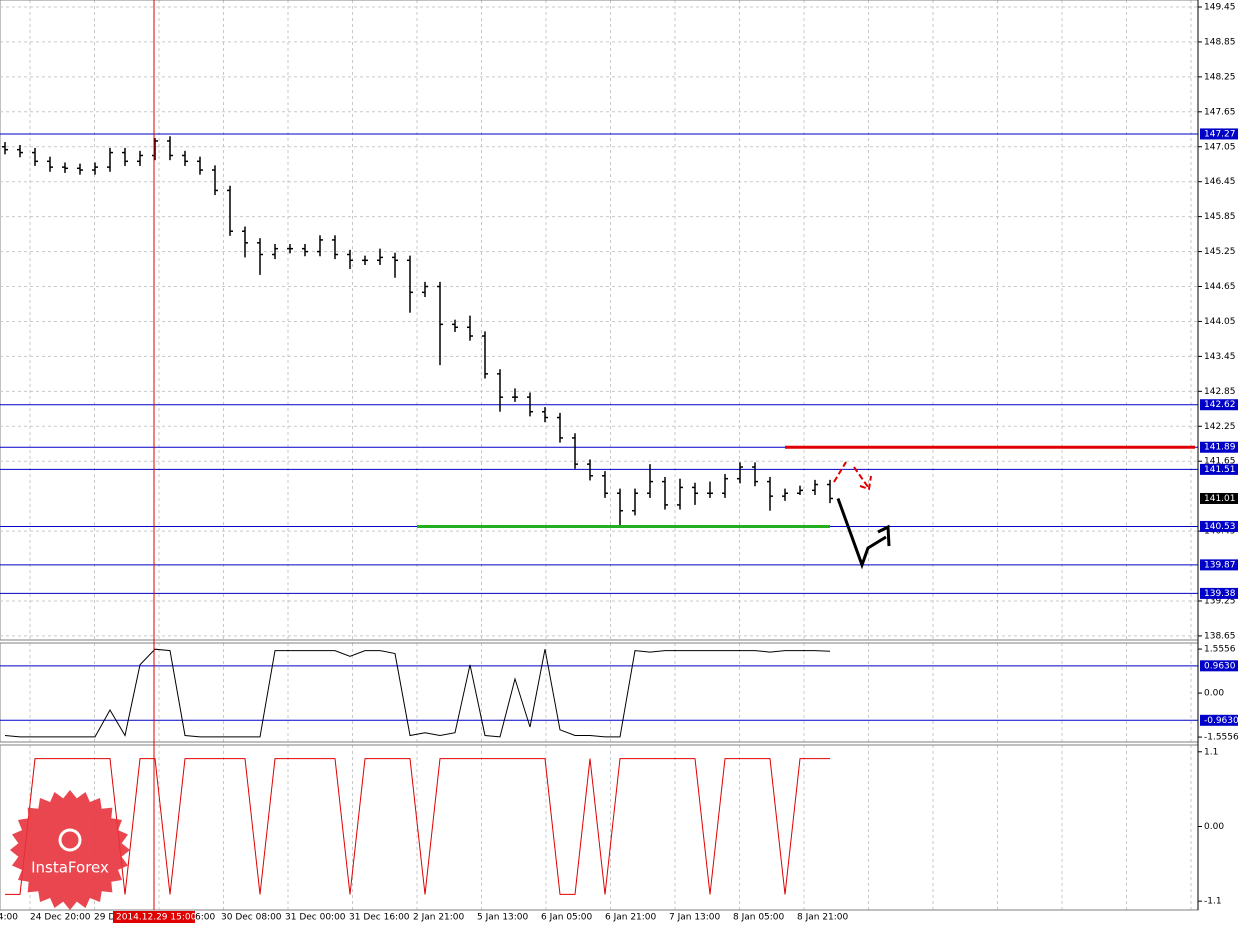 The image size is (1241, 926). I want to click on y-tick-label: 1.1, so click(1211, 752).